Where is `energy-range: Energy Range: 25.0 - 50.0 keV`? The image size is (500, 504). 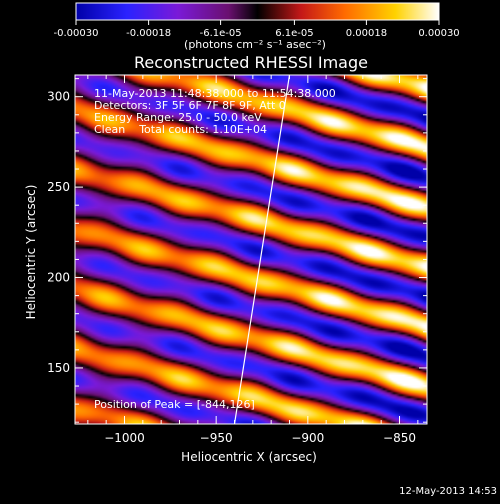 energy-range: Energy Range: 25.0 - 50.0 keV is located at coordinates (178, 117).